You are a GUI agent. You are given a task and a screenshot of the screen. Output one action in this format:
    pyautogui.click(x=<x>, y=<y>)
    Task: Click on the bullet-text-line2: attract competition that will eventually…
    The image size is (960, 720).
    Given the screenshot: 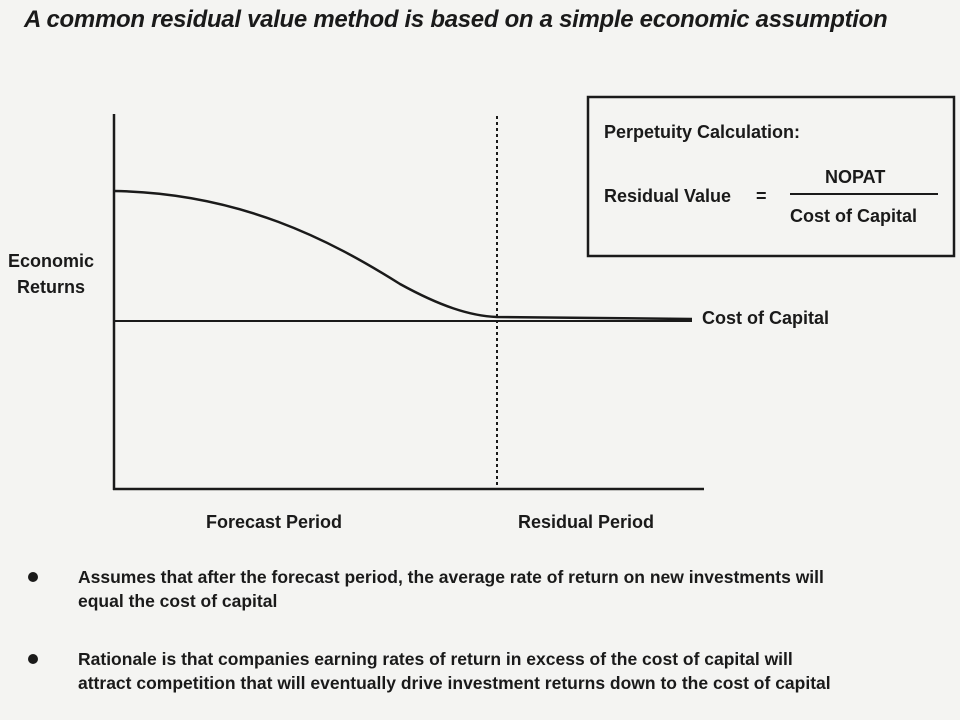 What is the action you would take?
    pyautogui.click(x=454, y=683)
    